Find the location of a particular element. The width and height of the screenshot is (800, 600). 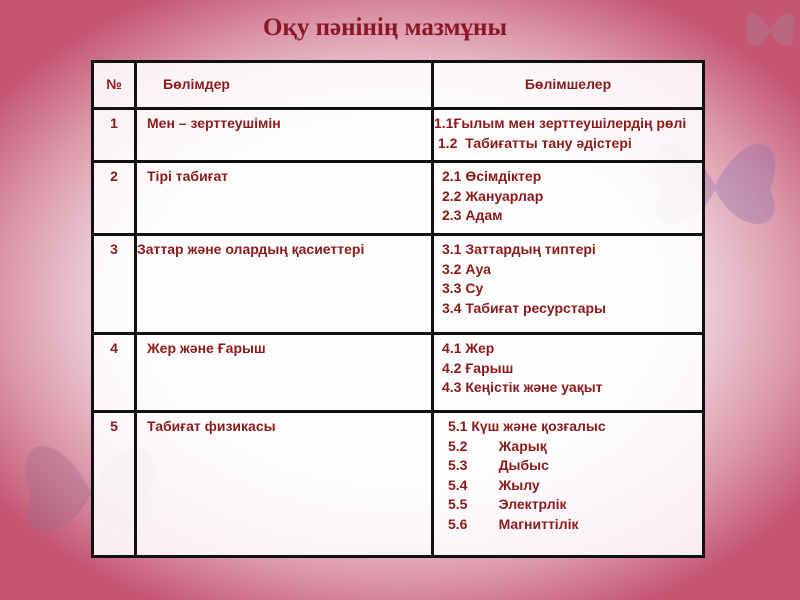

row-number: 4 is located at coordinates (114, 372).